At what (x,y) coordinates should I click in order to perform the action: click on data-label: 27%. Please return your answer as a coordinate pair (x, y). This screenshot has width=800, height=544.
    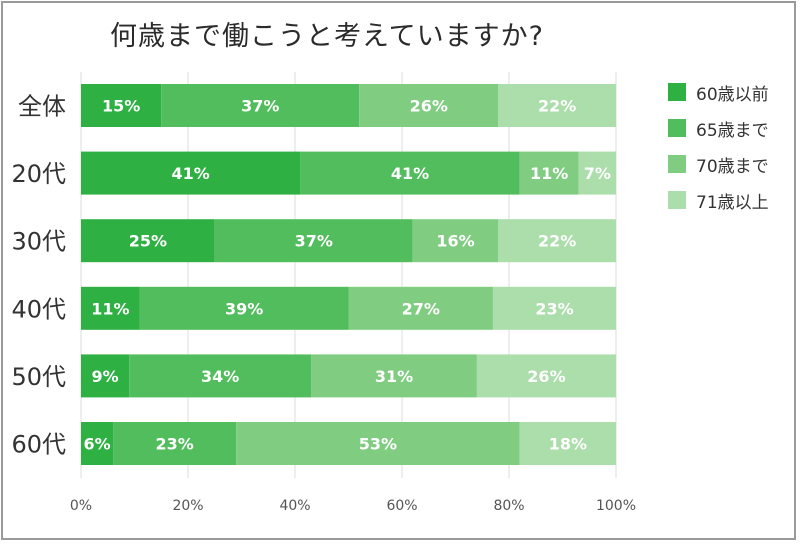
    Looking at the image, I should click on (421, 308).